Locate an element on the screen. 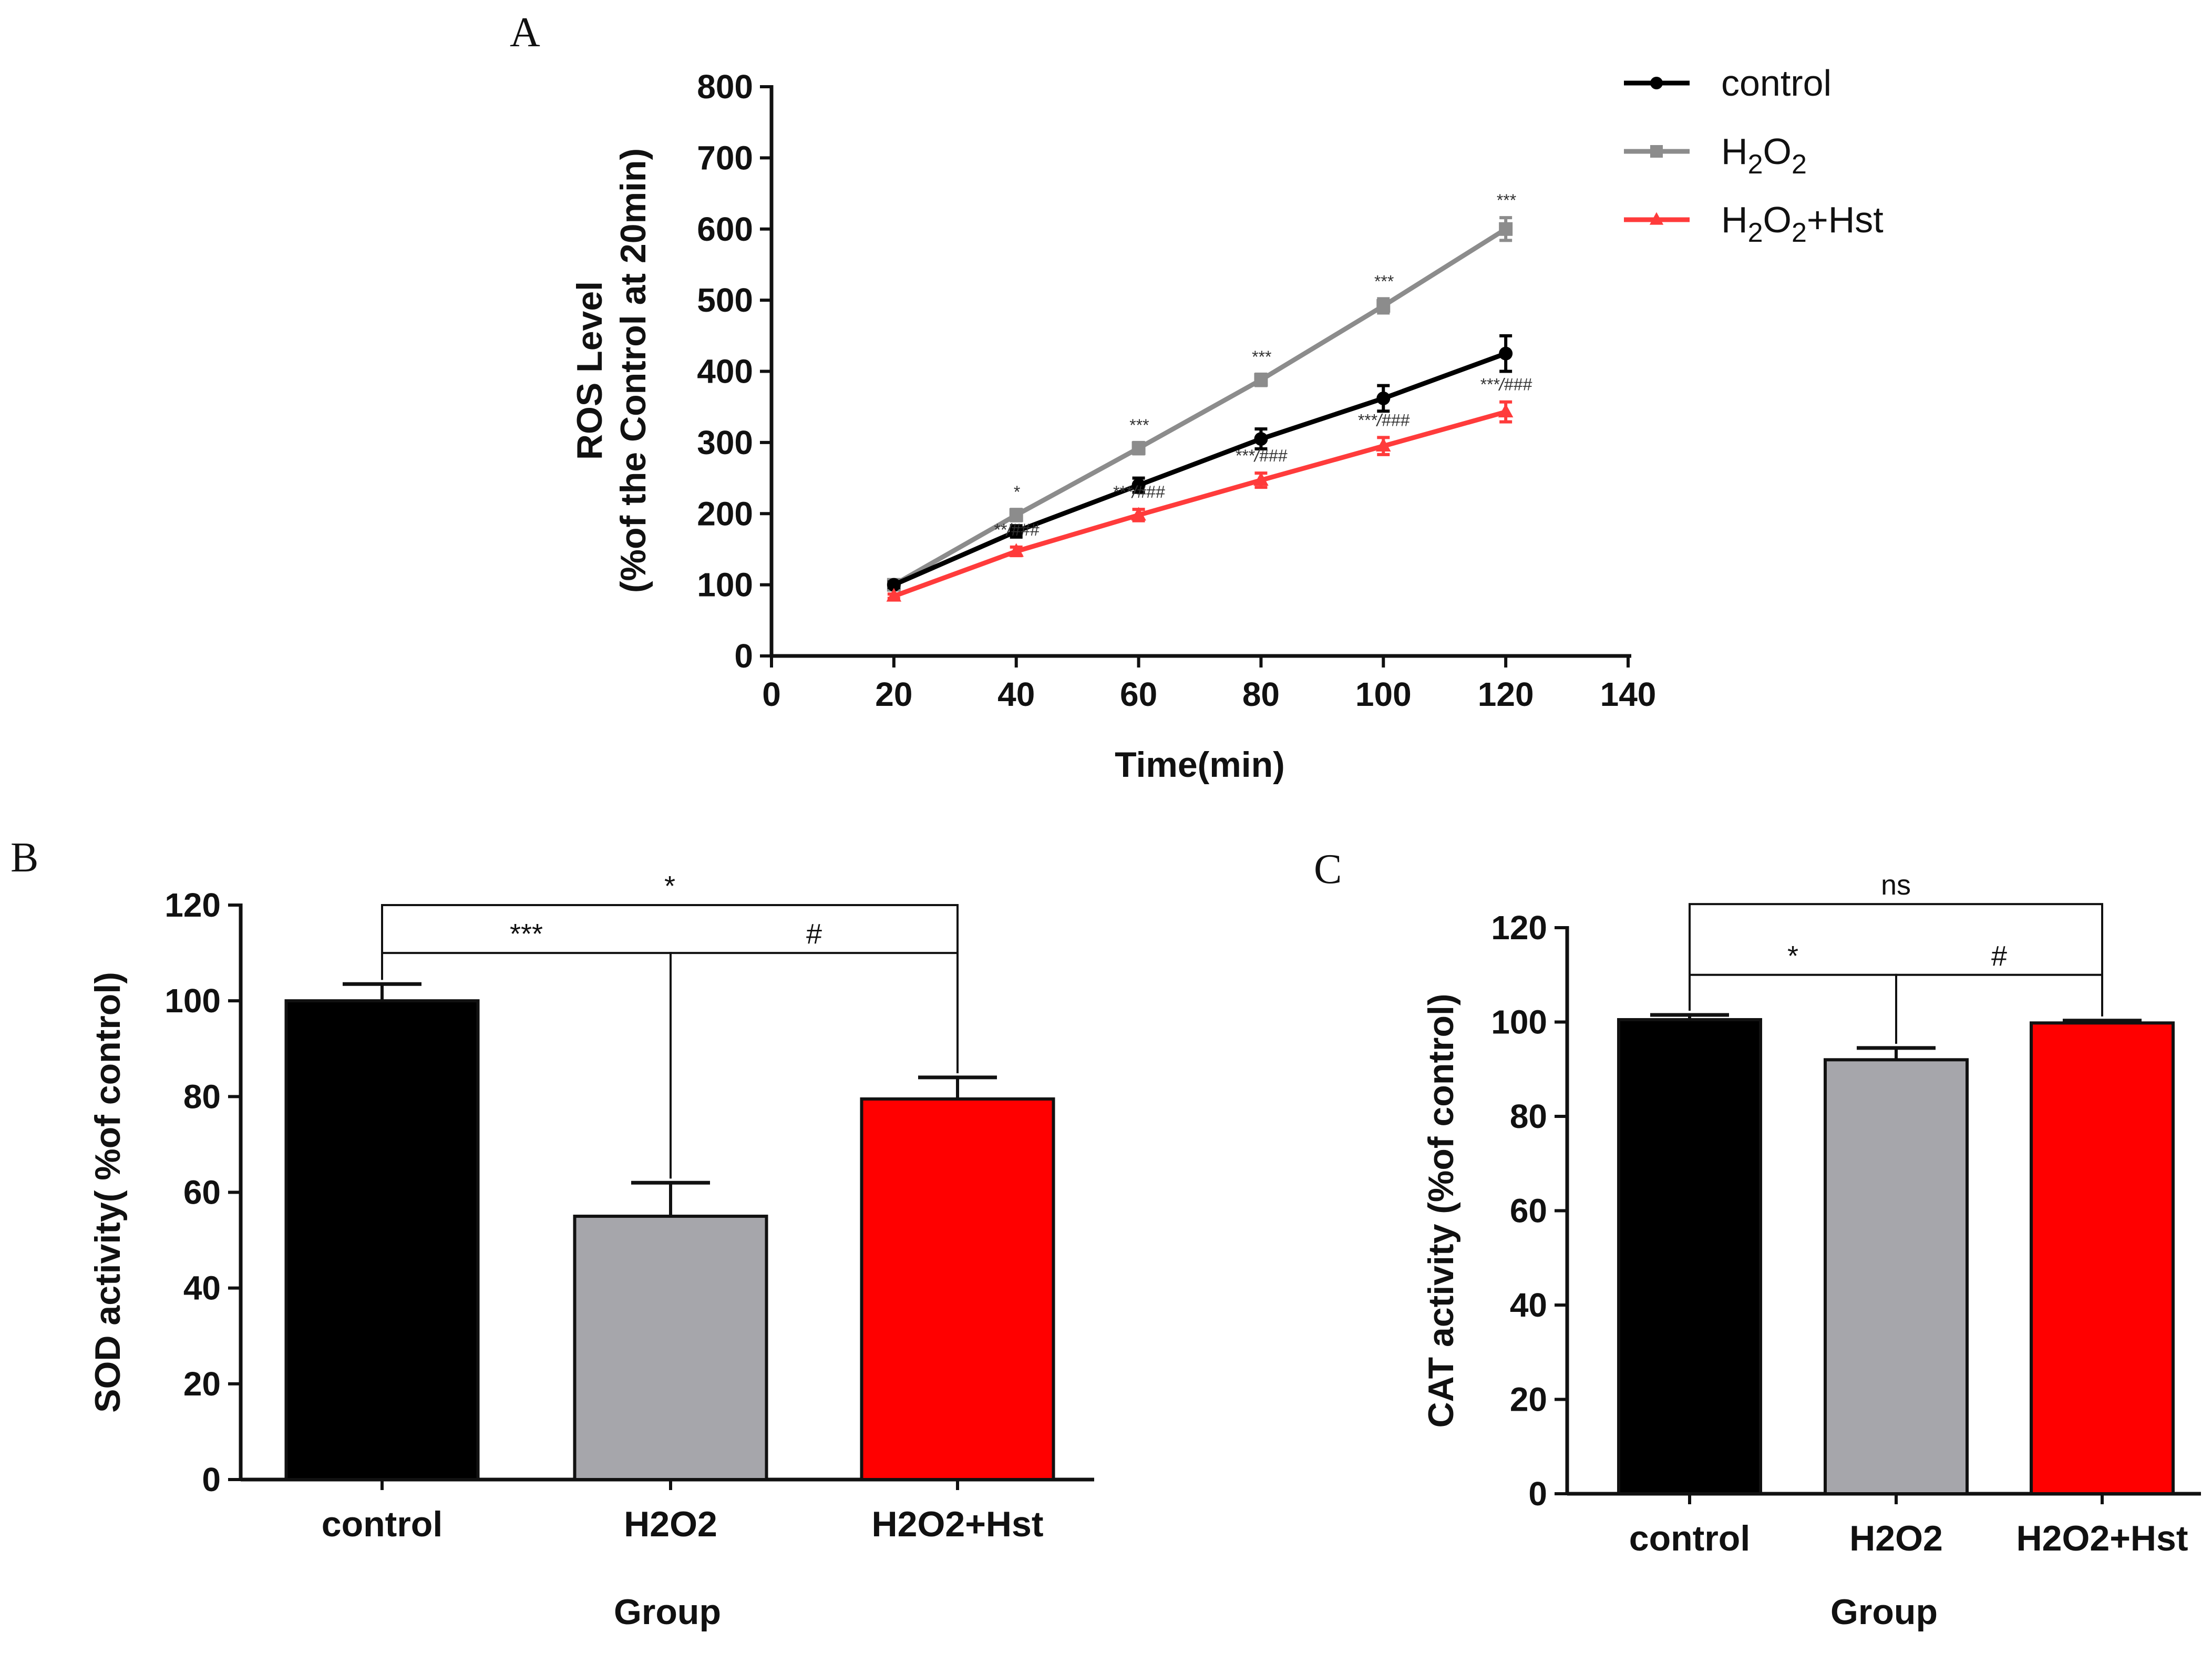 Image resolution: width=2212 pixels, height=1653 pixels. y-tick-label: 300 is located at coordinates (725, 442).